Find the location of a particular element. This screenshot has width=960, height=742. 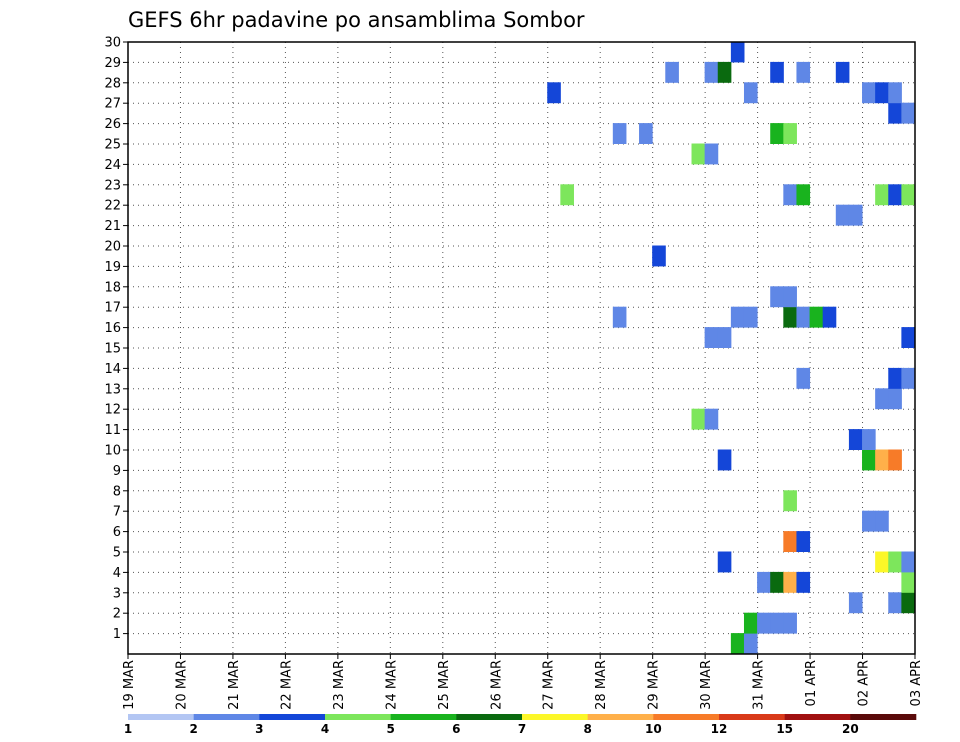

y-tick-label: 6 is located at coordinates (117, 532).